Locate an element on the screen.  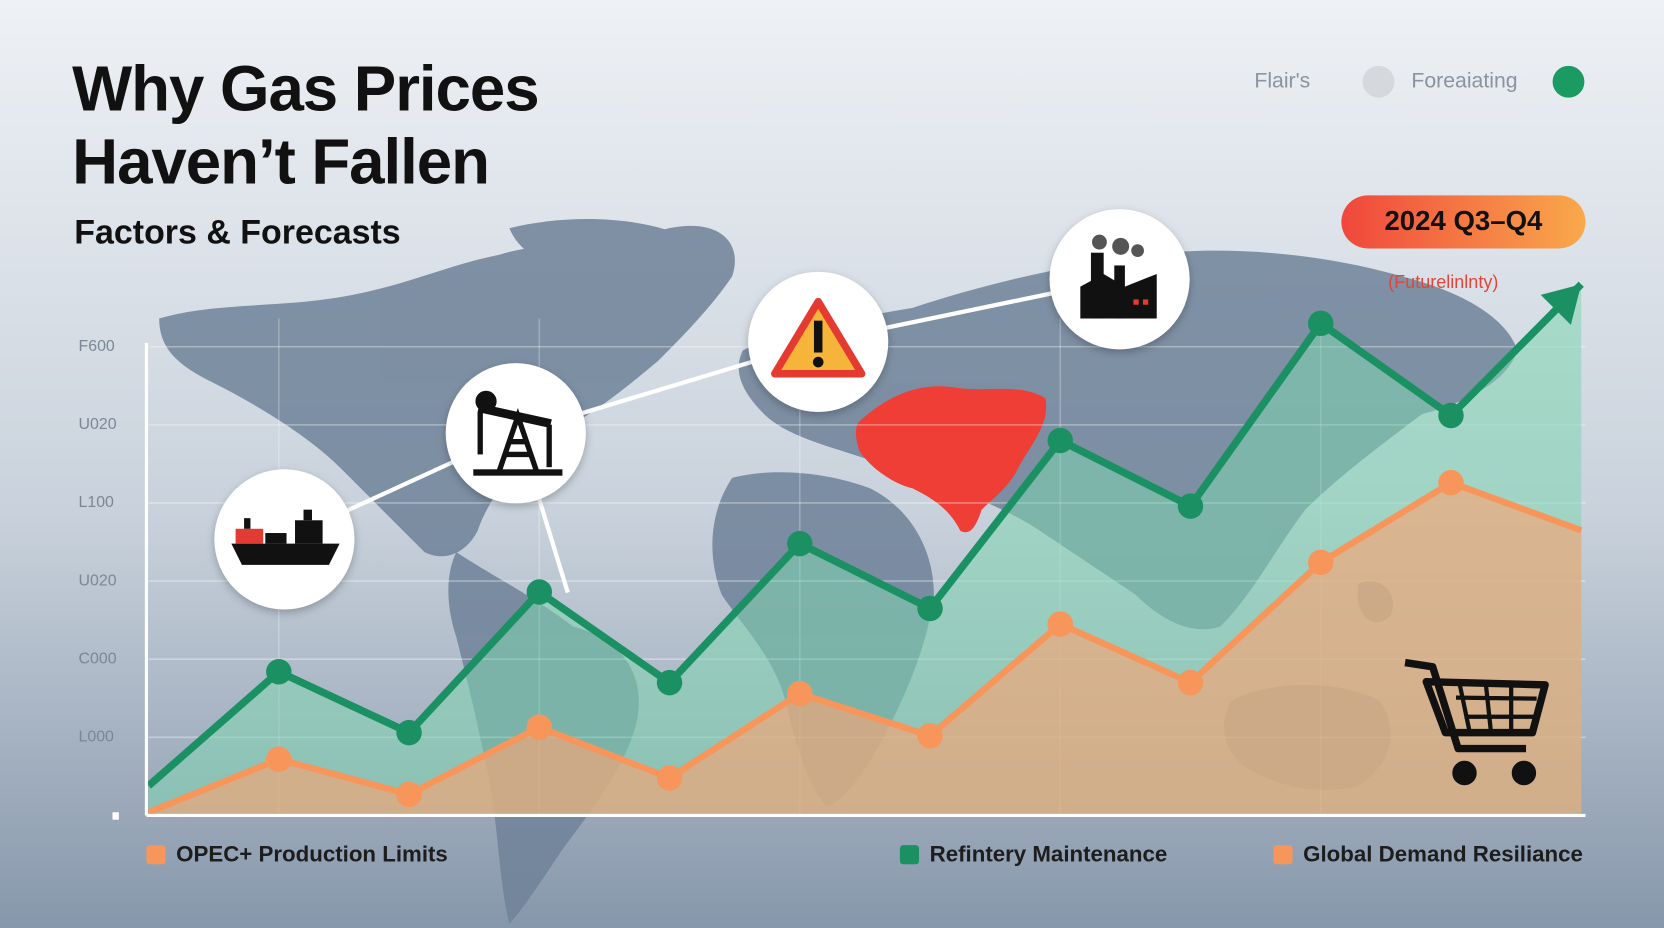
y-tick-label: L000 is located at coordinates (97, 737).